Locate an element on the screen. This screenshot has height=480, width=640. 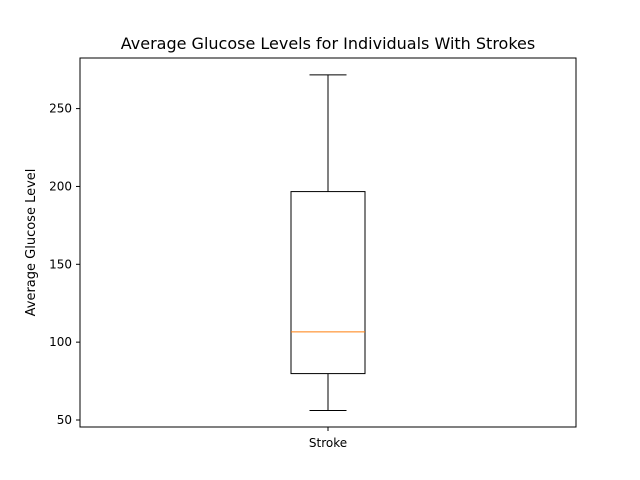
y-tick-label: 200 is located at coordinates (60, 186).